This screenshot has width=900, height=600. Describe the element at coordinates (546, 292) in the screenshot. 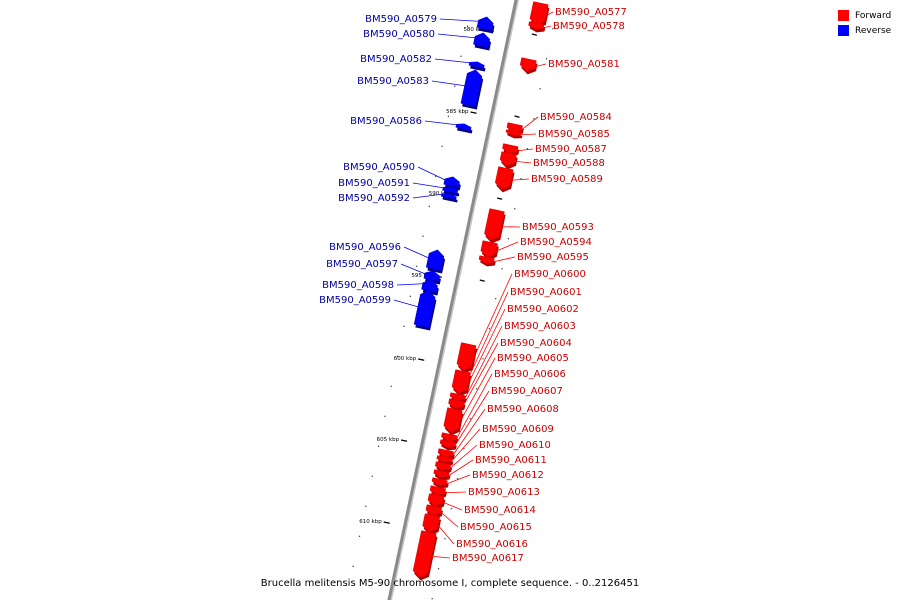

I see `gene-label: BM590_A0601` at that location.